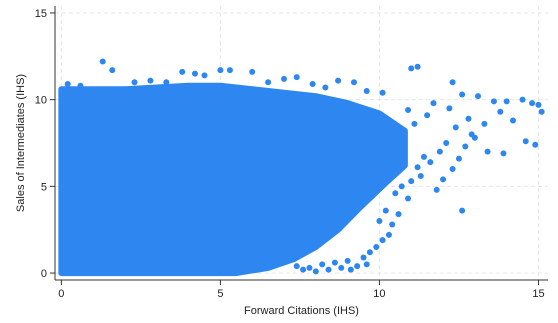 The image size is (558, 323). I want to click on y-tick-label-1: 5, so click(44, 187).